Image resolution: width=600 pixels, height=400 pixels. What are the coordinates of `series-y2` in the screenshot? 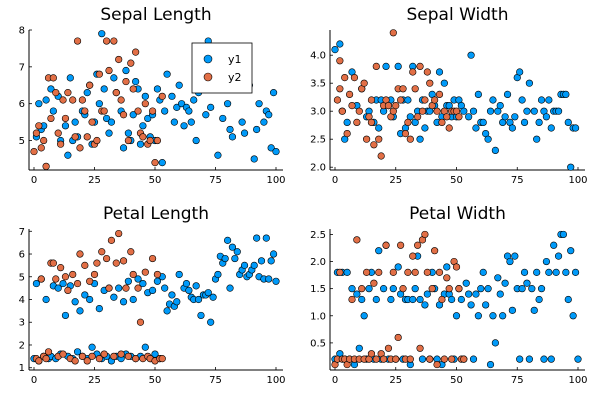 It's located at (98, 103).